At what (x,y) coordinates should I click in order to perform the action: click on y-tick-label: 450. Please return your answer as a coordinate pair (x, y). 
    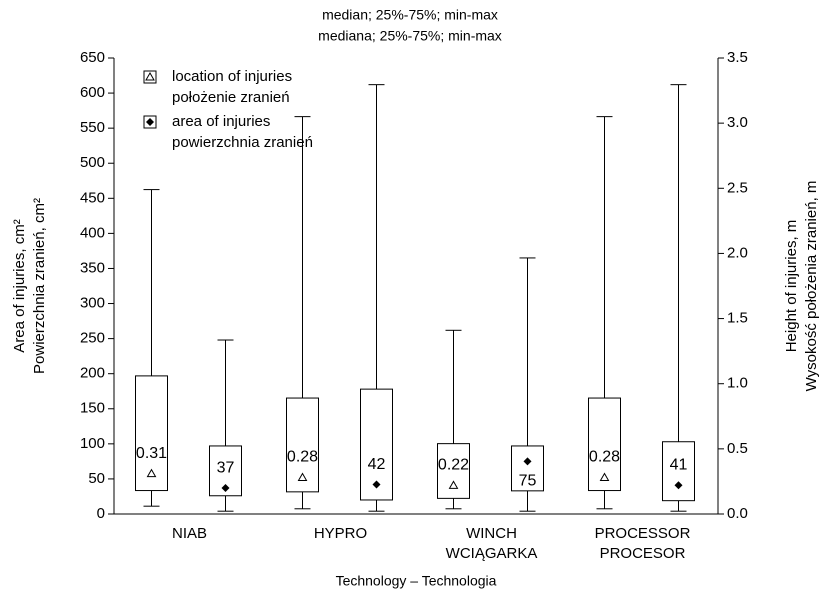
    Looking at the image, I should click on (92, 197).